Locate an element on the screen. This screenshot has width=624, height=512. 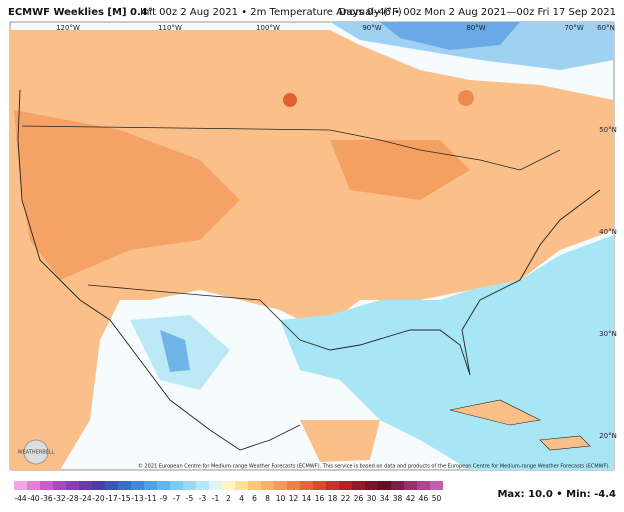
colorbar-label: 14 is located at coordinates (307, 498).